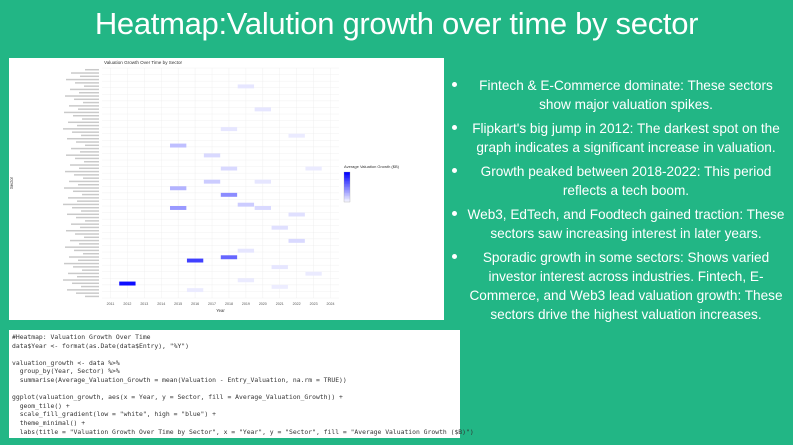 This screenshot has height=445, width=793. I want to click on x-tick-label: 2019, so click(246, 304).